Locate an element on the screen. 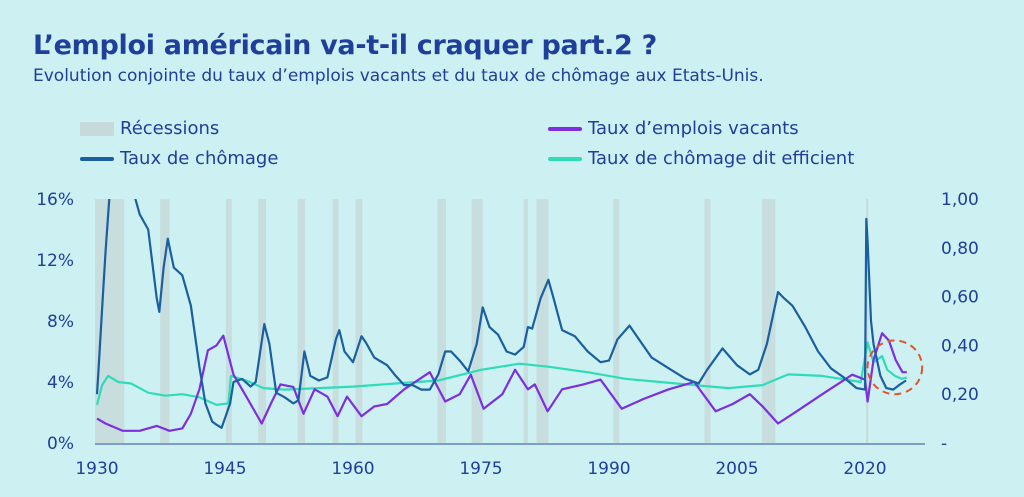 This screenshot has height=497, width=1024. legend-recessions: Récessions is located at coordinates (149, 128).